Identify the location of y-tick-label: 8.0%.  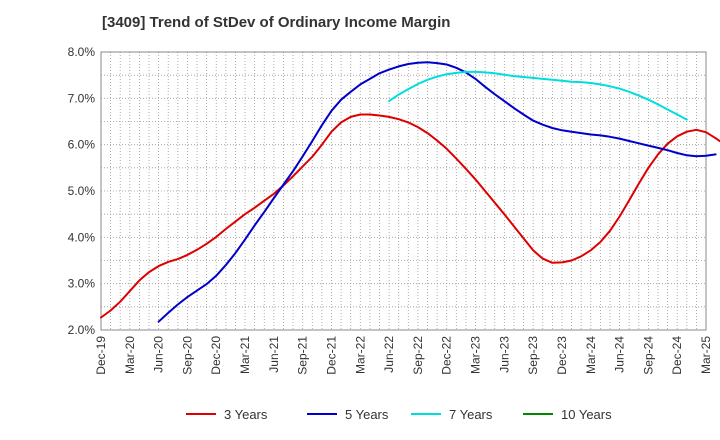
(82, 52).